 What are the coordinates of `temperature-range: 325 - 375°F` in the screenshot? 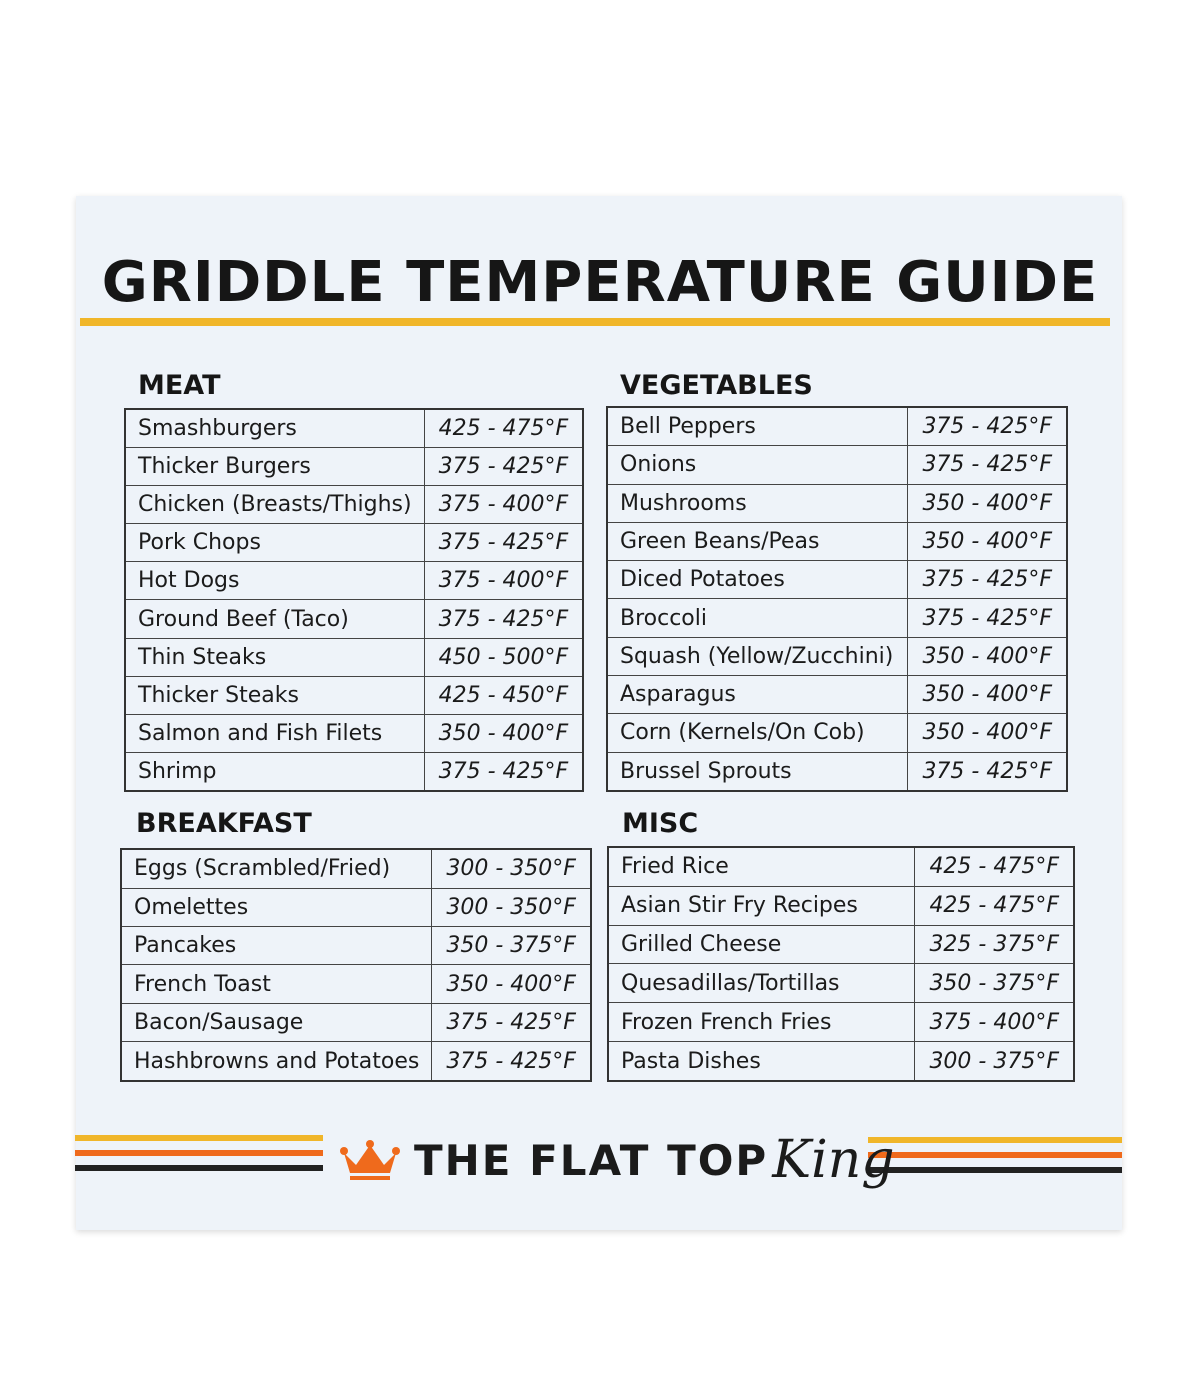 It's located at (994, 944).